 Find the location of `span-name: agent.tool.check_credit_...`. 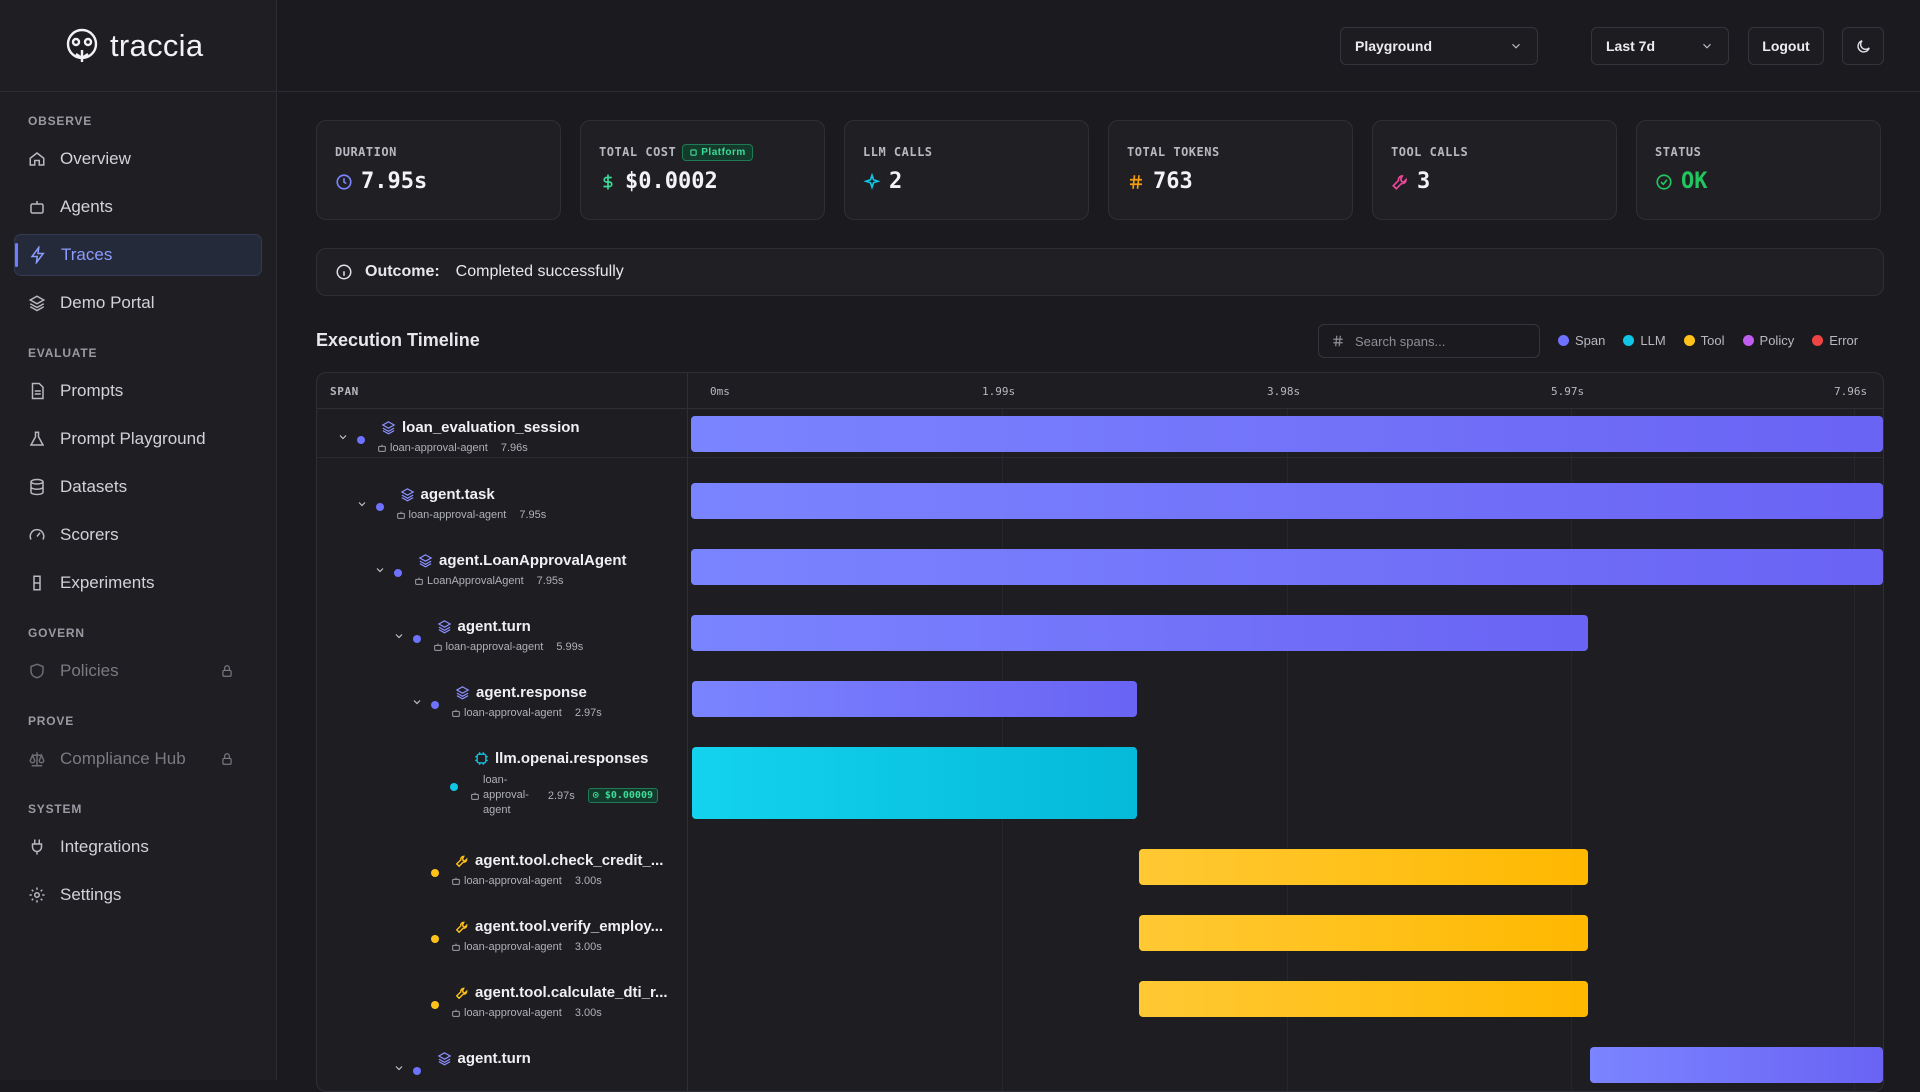

span-name: agent.tool.check_credit_... is located at coordinates (559, 860).